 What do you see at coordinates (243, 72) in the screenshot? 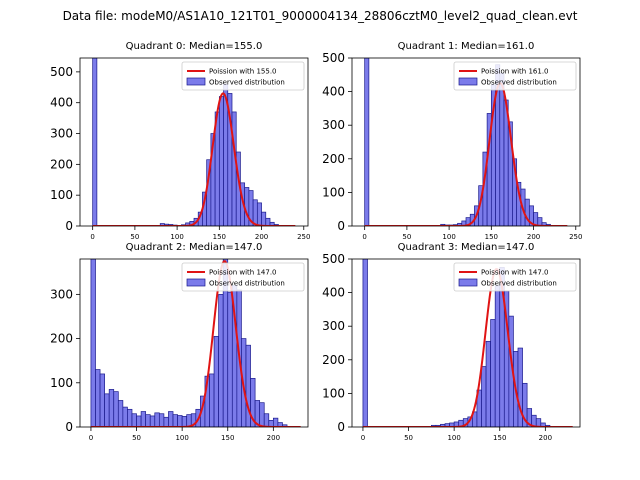
I see `legend-entry-poisson: Poission with 155.0` at bounding box center [243, 72].